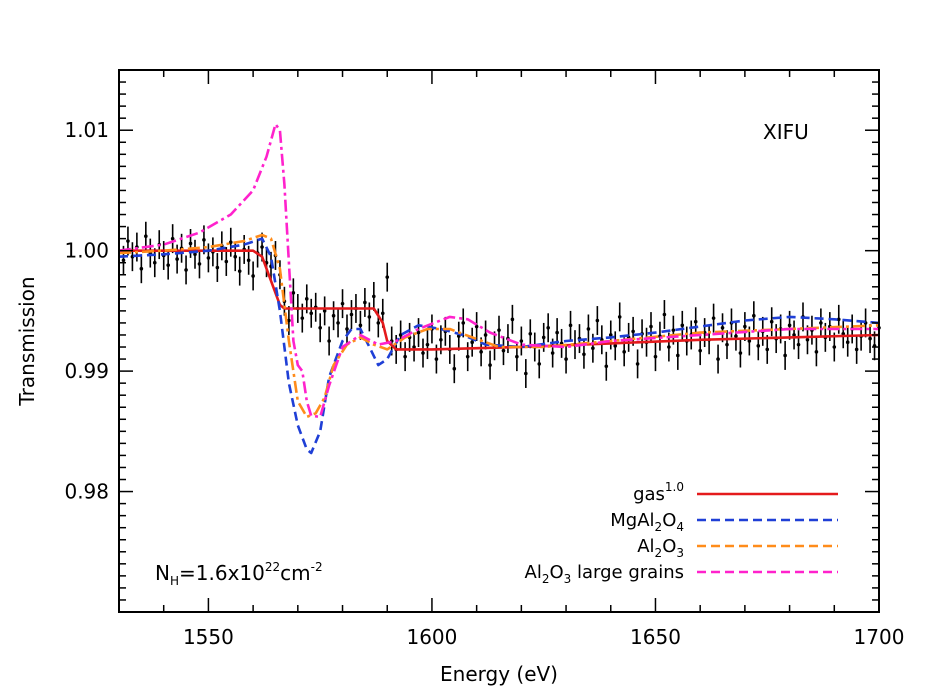 This screenshot has height=700, width=950. I want to click on nh-unit-exp: -2, so click(317, 567).